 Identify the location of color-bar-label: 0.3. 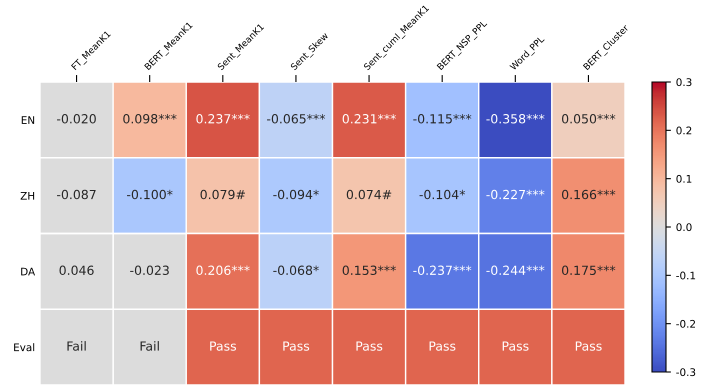
(684, 82).